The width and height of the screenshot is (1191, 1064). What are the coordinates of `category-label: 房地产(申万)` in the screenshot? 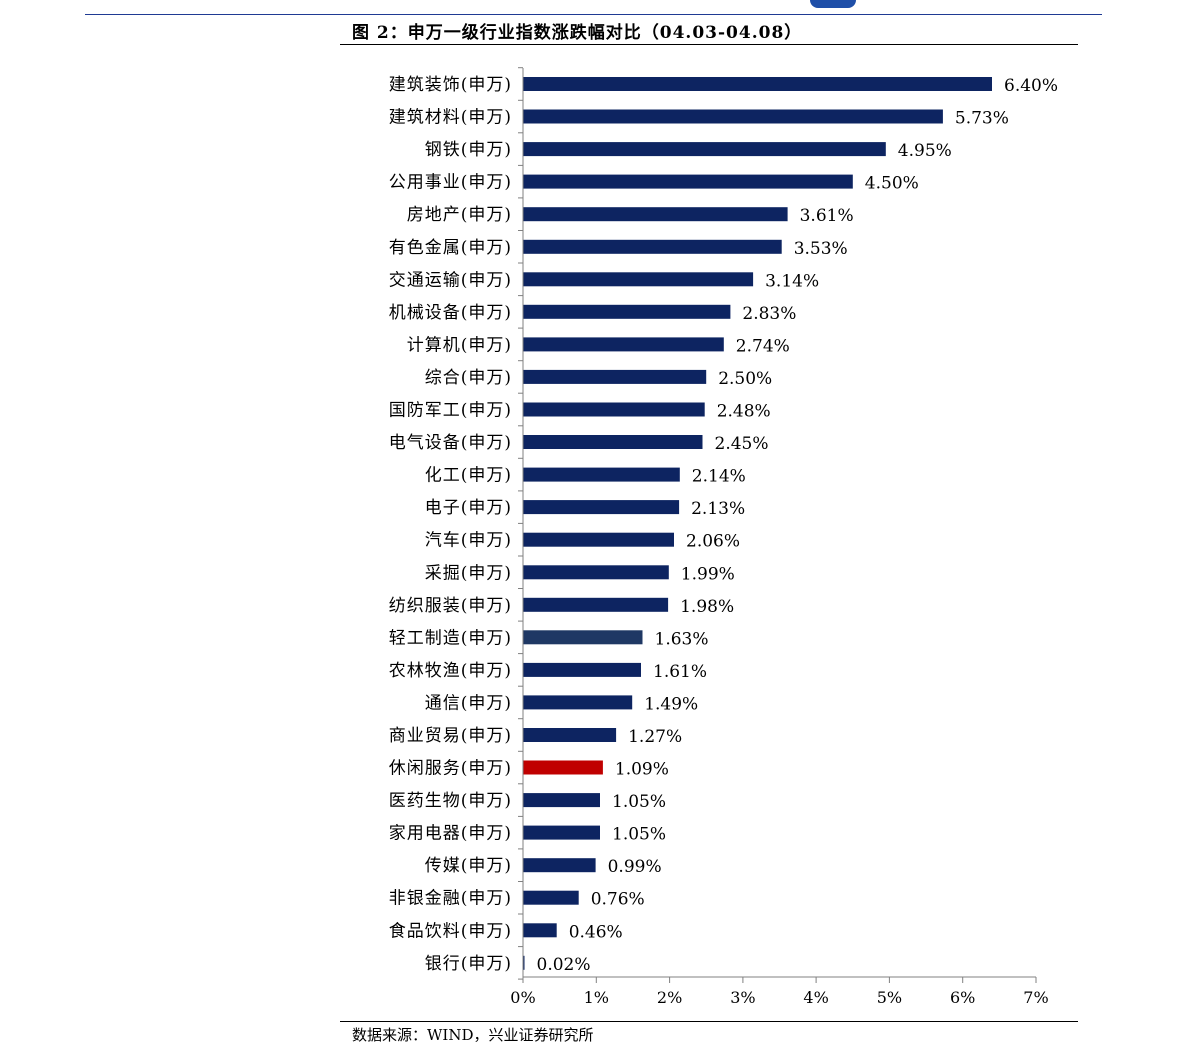 It's located at (459, 215).